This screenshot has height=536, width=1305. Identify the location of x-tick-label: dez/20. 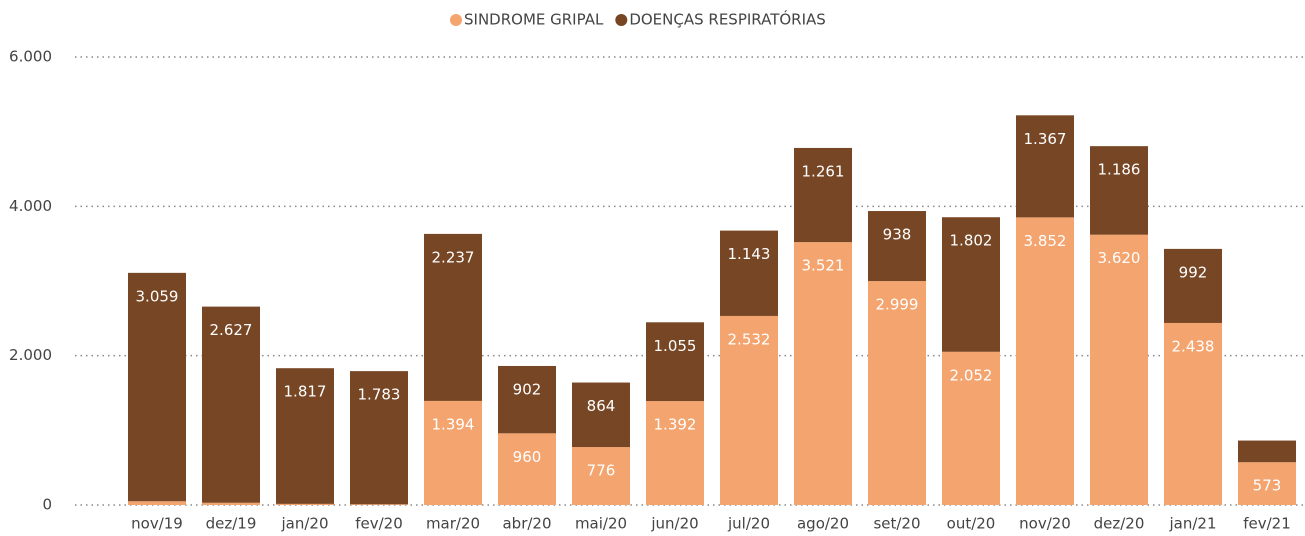
(1119, 524).